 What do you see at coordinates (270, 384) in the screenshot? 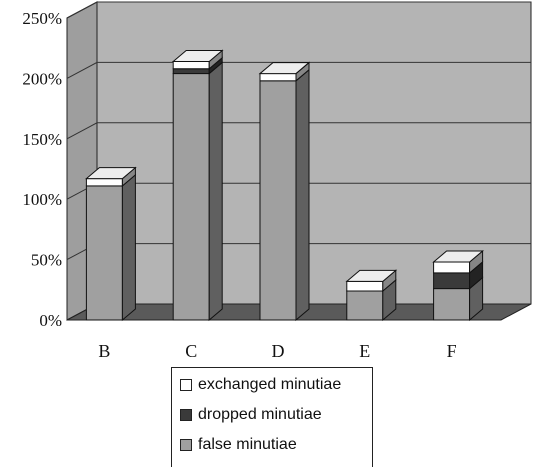
I see `legend-label-exchanged: exchanged minutiae` at bounding box center [270, 384].